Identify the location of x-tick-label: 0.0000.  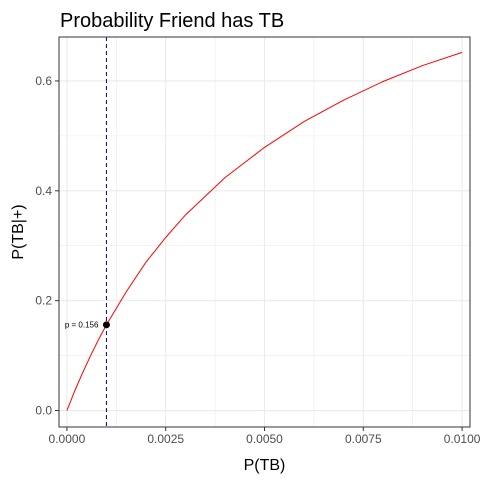
(67, 439).